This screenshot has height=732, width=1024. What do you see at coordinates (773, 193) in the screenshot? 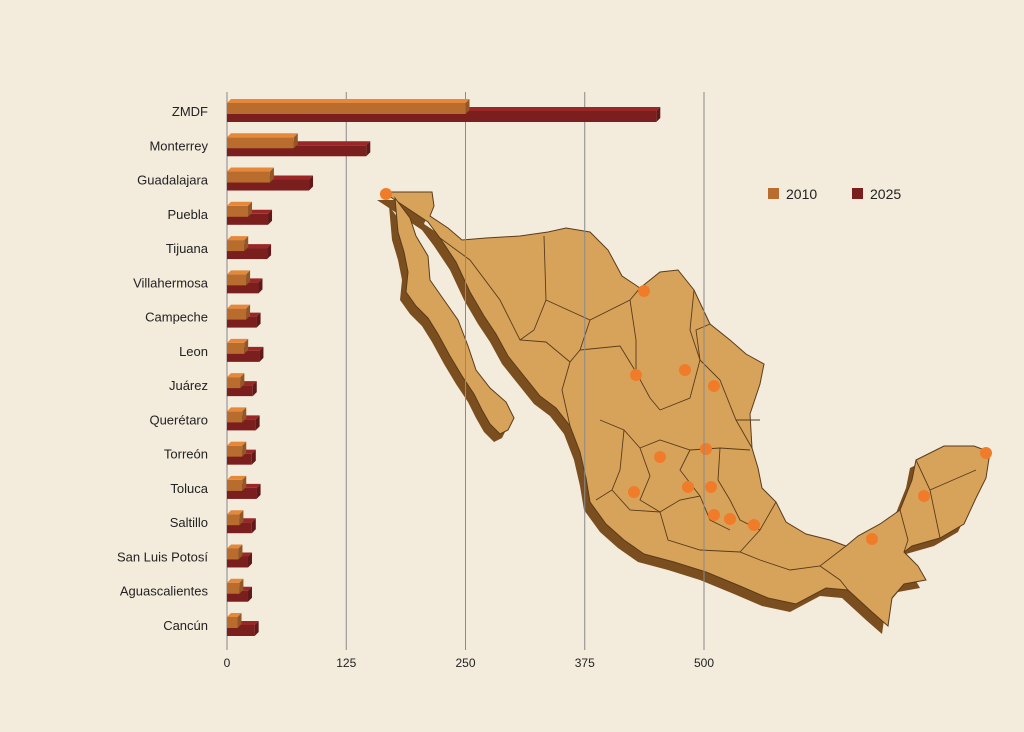
I see `legend-swatch-2010` at bounding box center [773, 193].